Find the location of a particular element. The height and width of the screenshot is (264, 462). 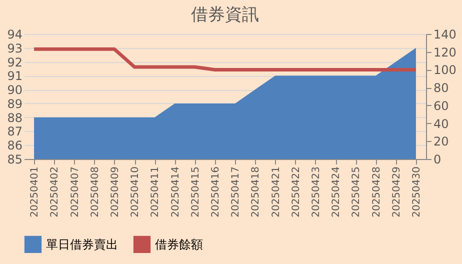

y2-tick-label: 40 is located at coordinates (441, 123).